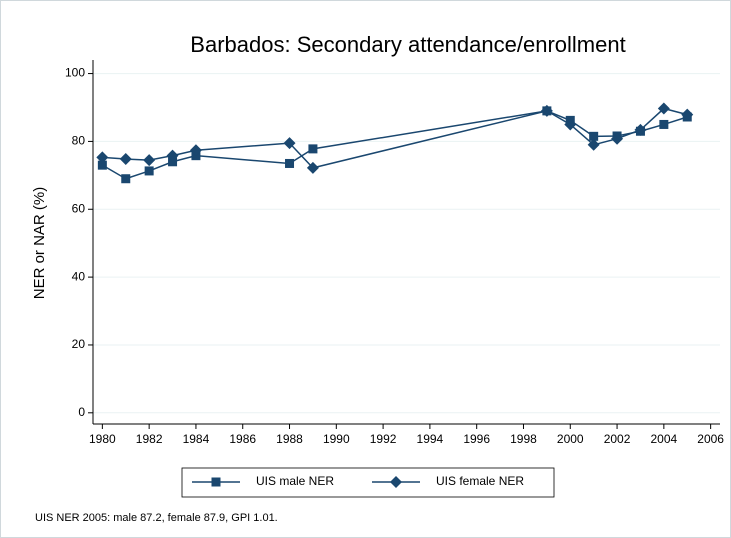  What do you see at coordinates (523, 439) in the screenshot?
I see `x-tick-label: 1998` at bounding box center [523, 439].